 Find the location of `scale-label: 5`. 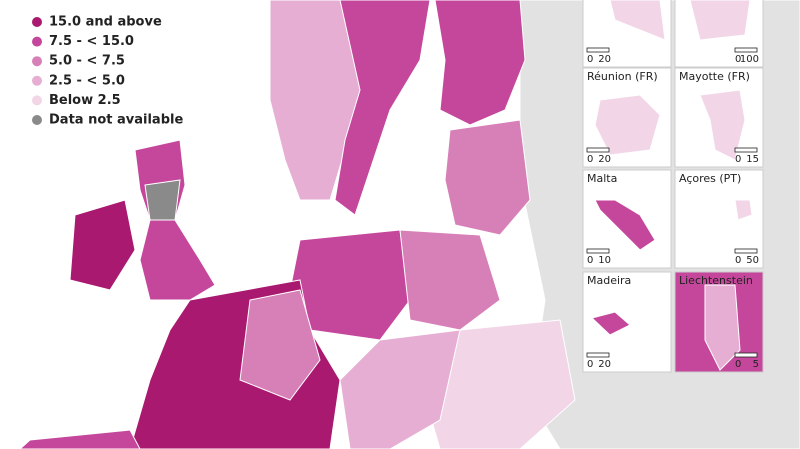

scale-label: 5 is located at coordinates (756, 364).